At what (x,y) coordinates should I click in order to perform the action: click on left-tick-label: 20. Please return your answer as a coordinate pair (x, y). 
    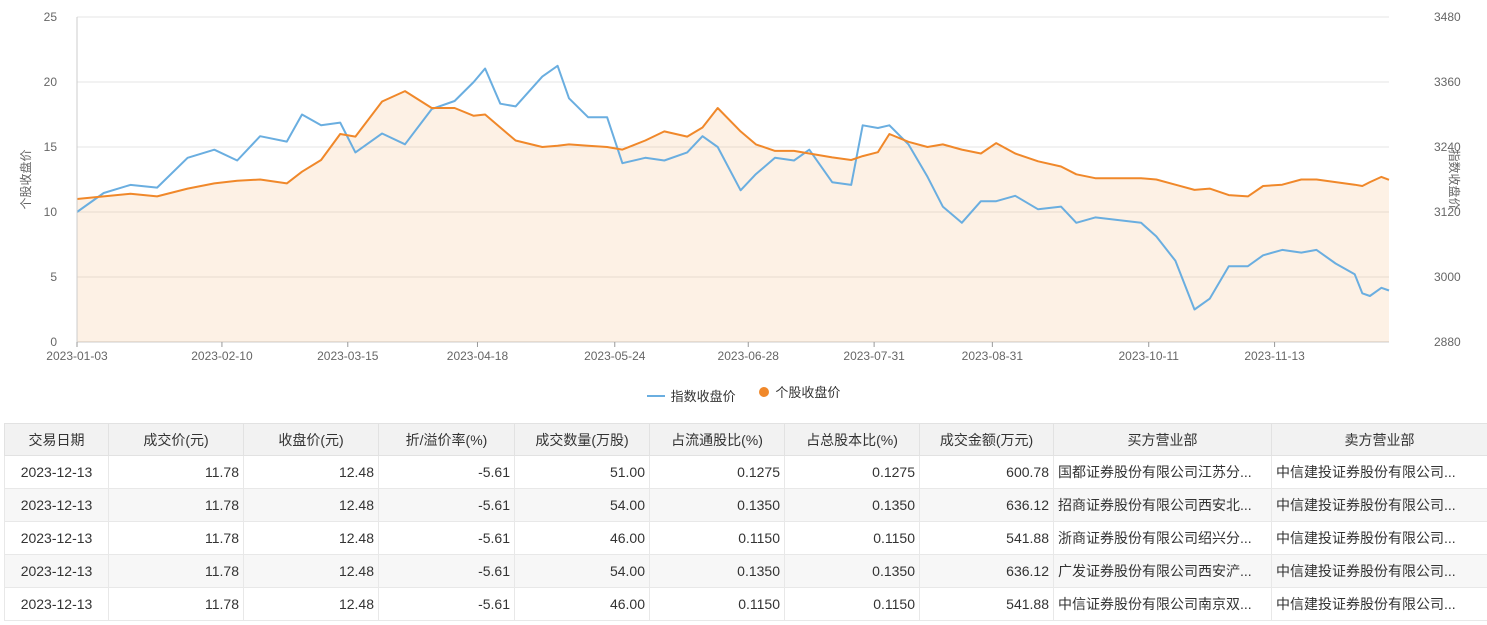
    Looking at the image, I should click on (51, 82).